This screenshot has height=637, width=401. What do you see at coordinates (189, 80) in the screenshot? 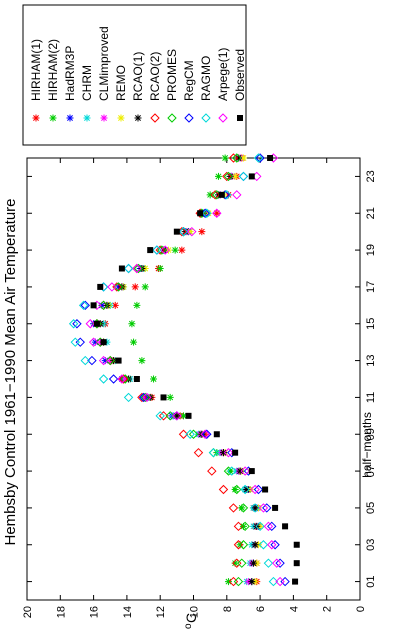
I see `legend-label: RegCM` at bounding box center [189, 80].